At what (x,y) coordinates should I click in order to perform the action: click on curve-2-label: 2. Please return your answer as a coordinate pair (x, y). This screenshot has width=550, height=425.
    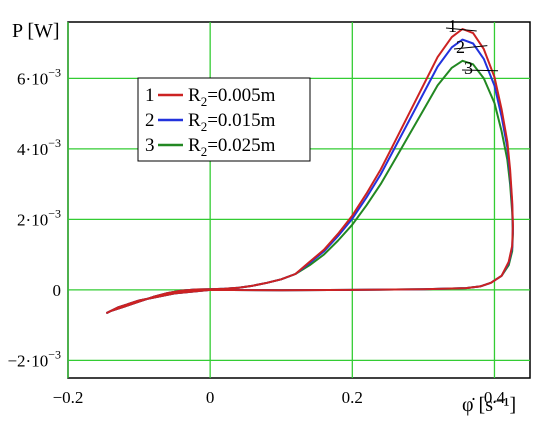
    Looking at the image, I should click on (460, 47).